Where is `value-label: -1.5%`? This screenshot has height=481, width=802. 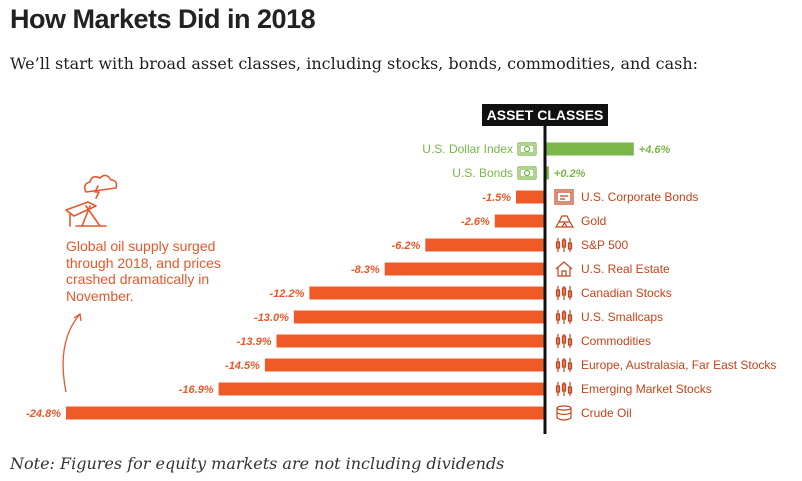
value-label: -1.5% is located at coordinates (496, 198).